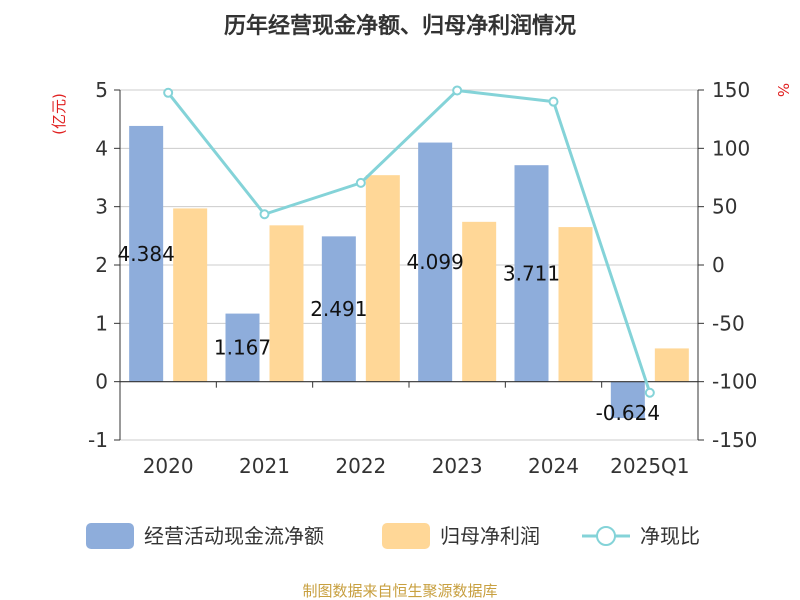  I want to click on y-left-tick-label: 3, so click(101, 207).